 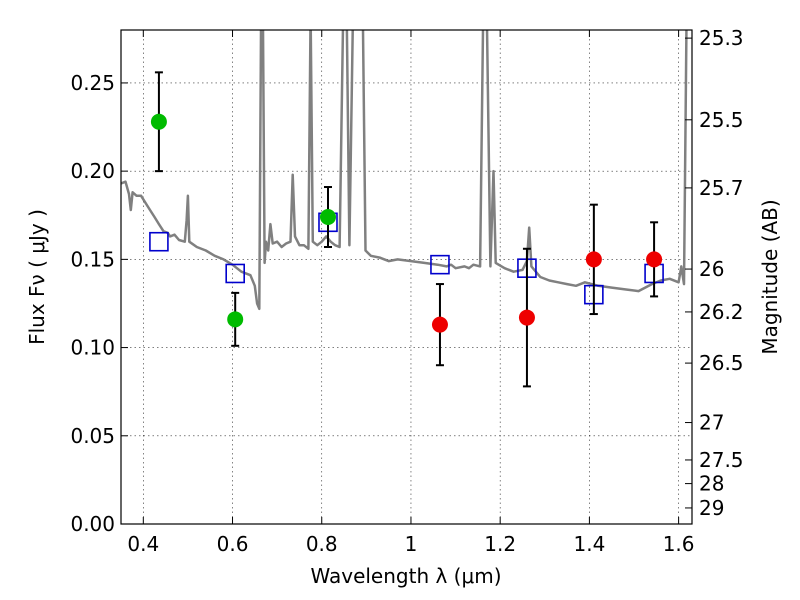 What do you see at coordinates (92, 348) in the screenshot?
I see `y-tick-label: 0.10` at bounding box center [92, 348].